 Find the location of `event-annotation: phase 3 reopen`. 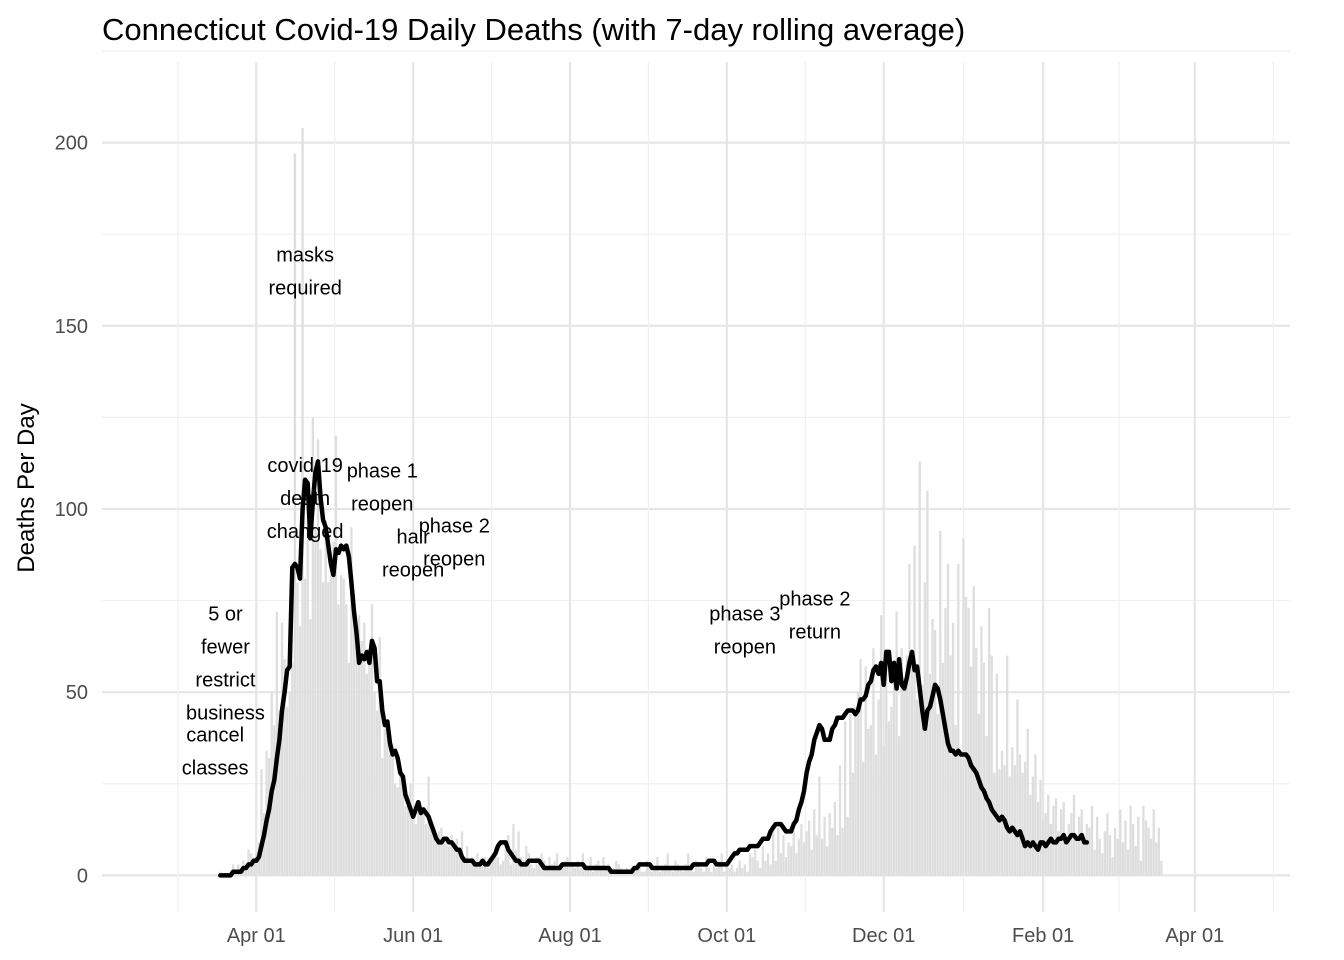

event-annotation: phase 3 reopen is located at coordinates (744, 630).